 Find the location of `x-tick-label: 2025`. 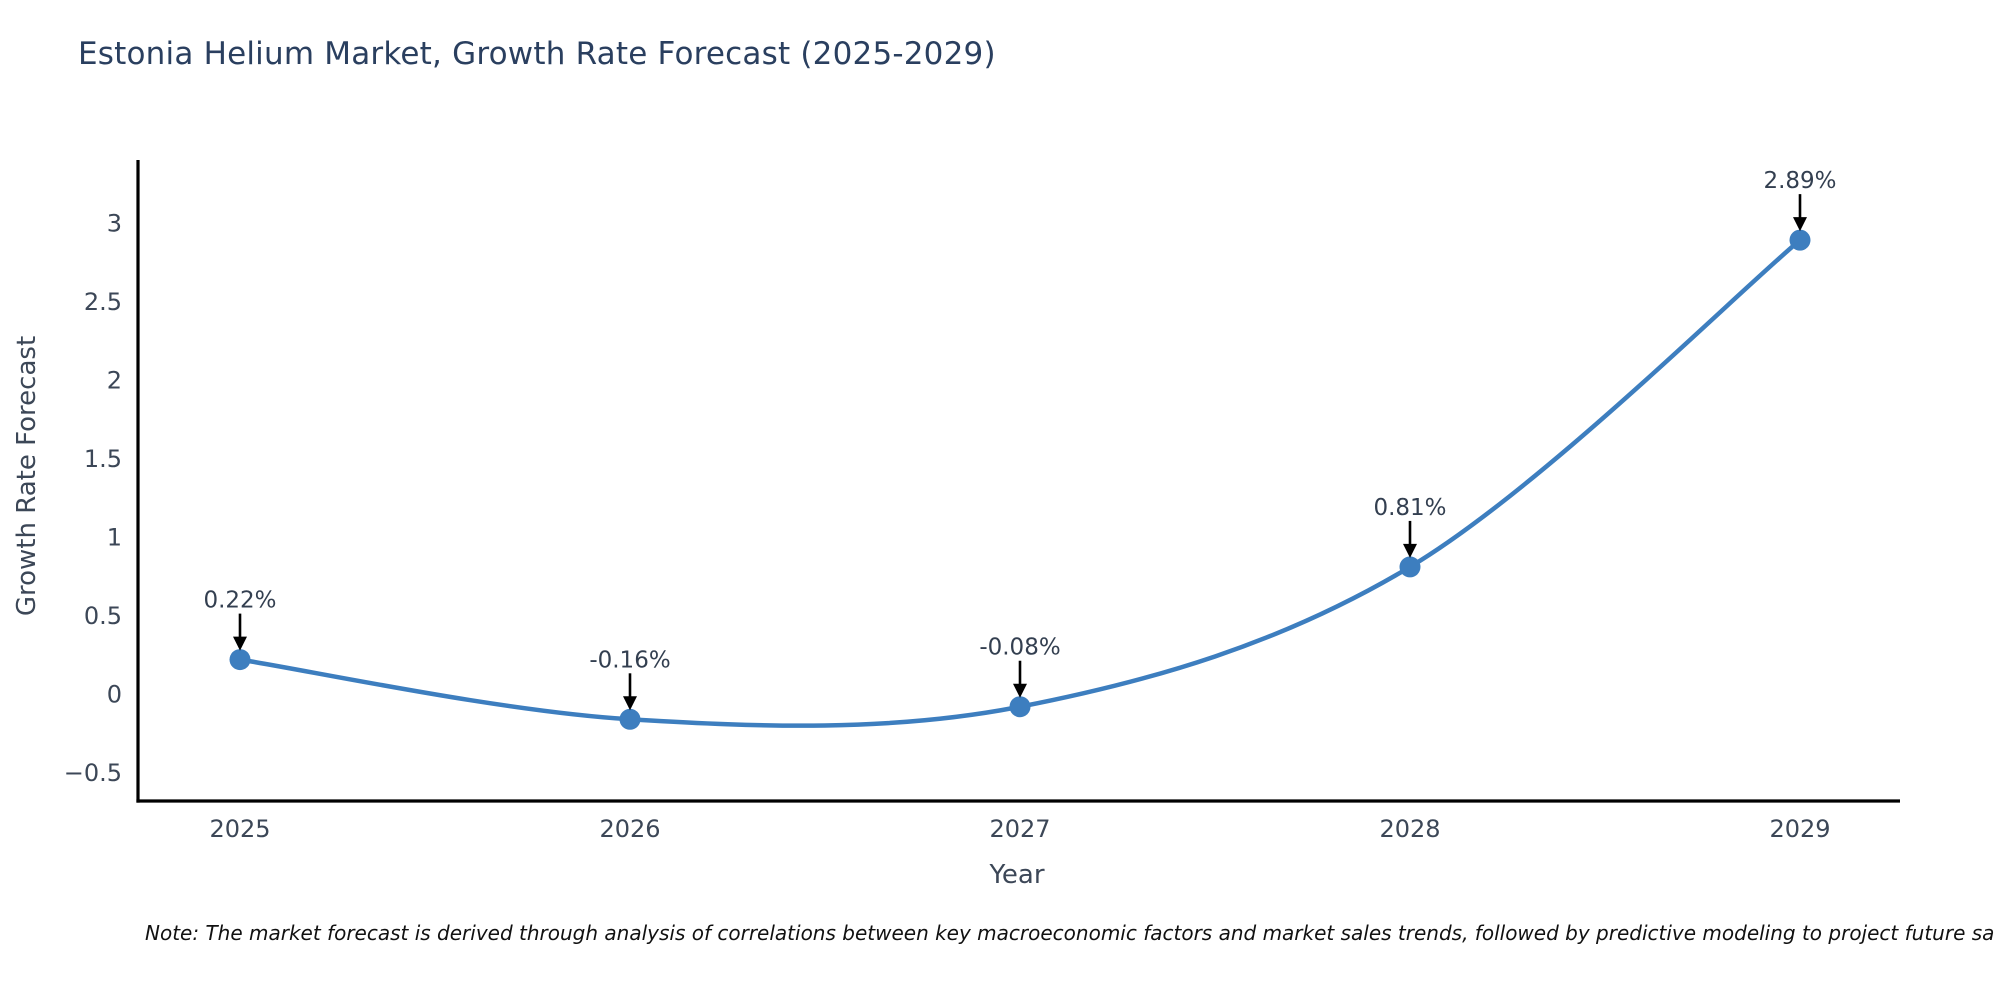

x-tick-label: 2025 is located at coordinates (239, 829).